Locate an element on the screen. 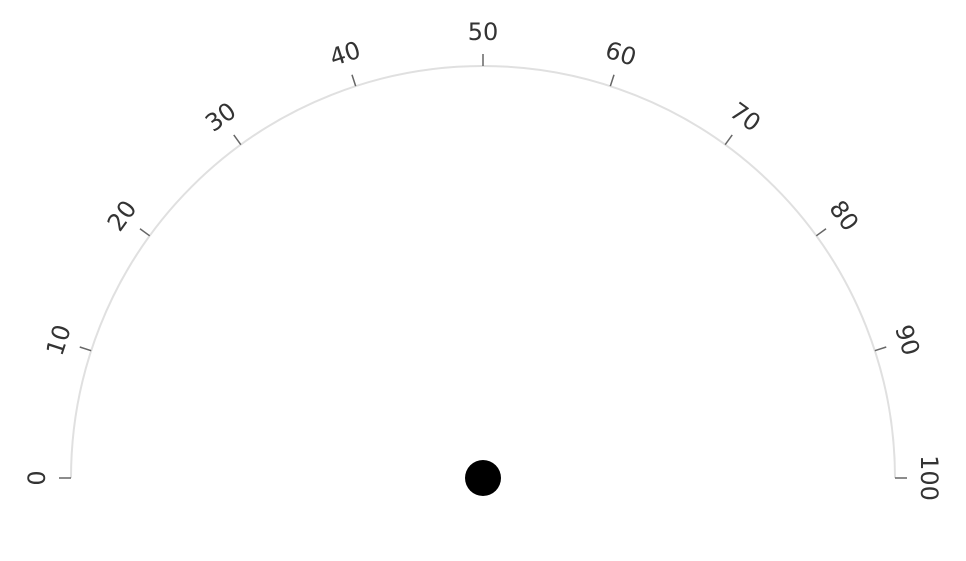  gauge-tick-label-90: 90 is located at coordinates (907, 340).